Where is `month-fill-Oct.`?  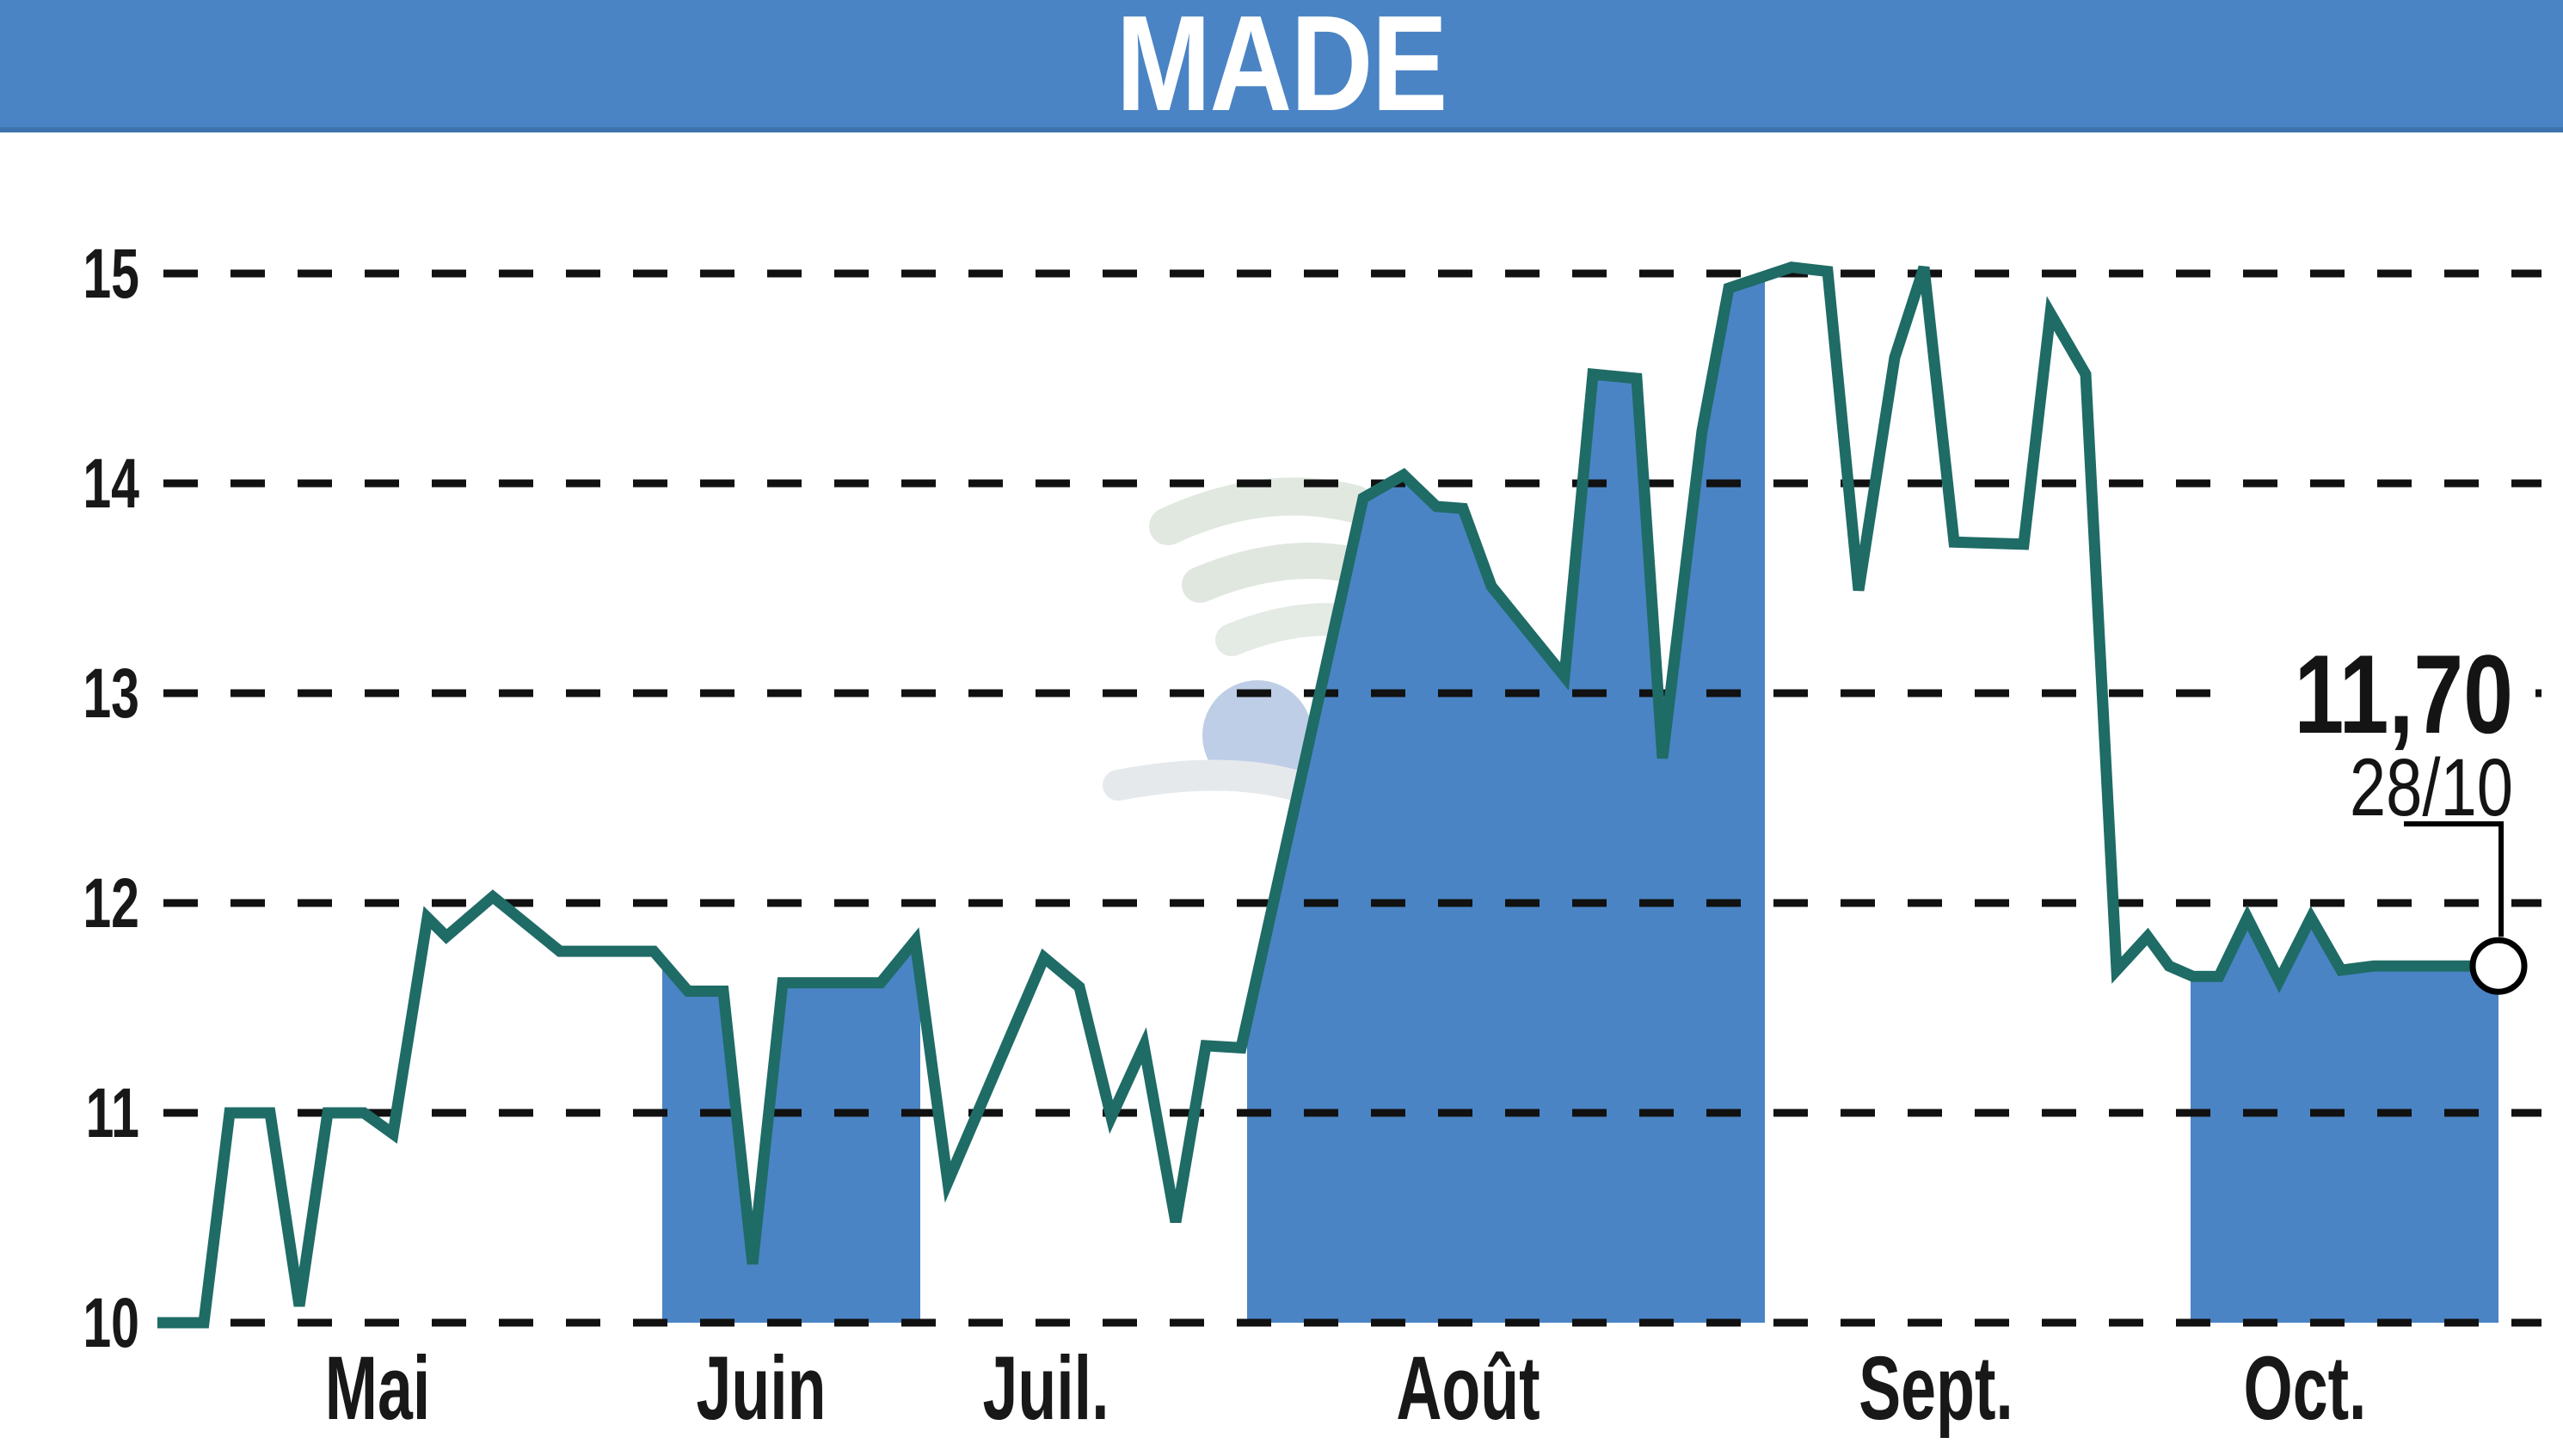 month-fill-Oct. is located at coordinates (2344, 1120).